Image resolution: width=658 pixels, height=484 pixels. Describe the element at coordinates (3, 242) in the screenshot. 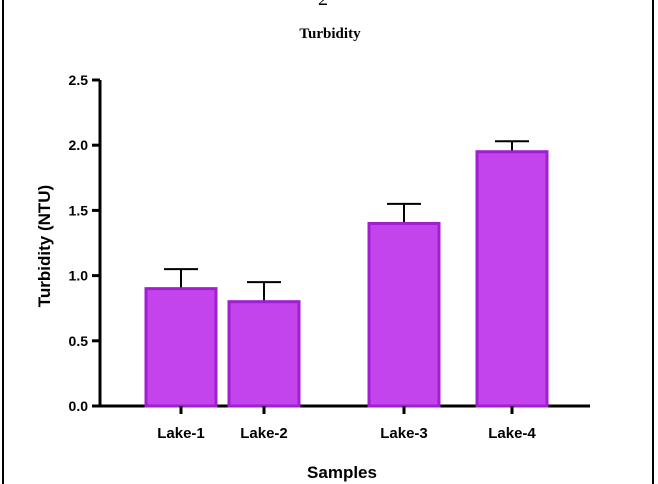

I see `left-border-line` at that location.